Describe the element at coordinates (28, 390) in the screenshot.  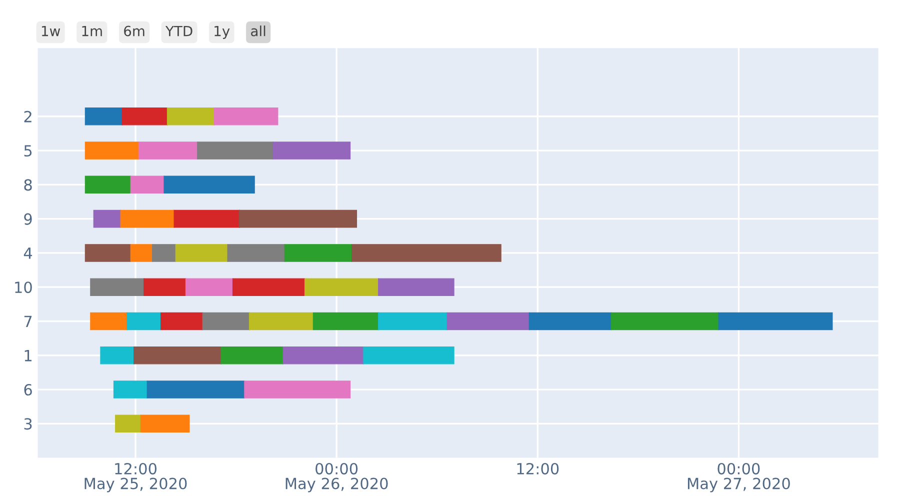
I see `y-tick-label: 6` at that location.